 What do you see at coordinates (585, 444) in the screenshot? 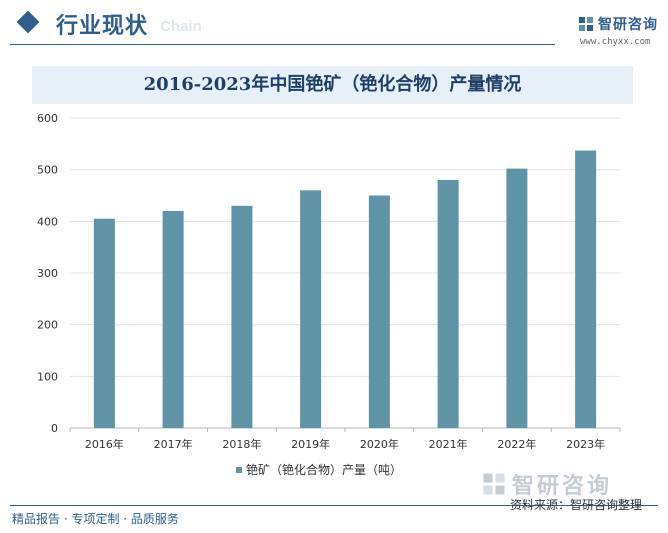
I see `x-tick-label: 2023年` at bounding box center [585, 444].